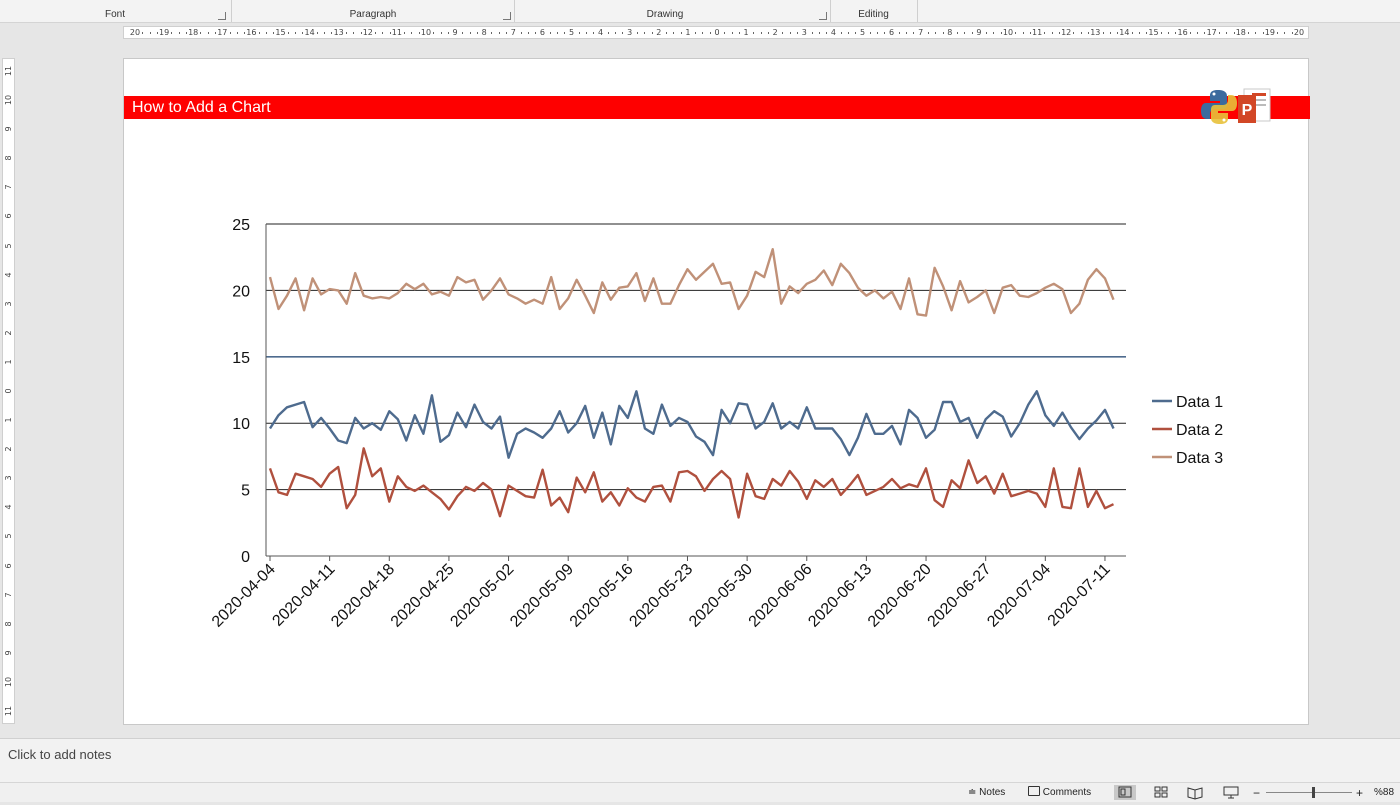  Describe the element at coordinates (241, 424) in the screenshot. I see `y-tick-label: 10` at that location.